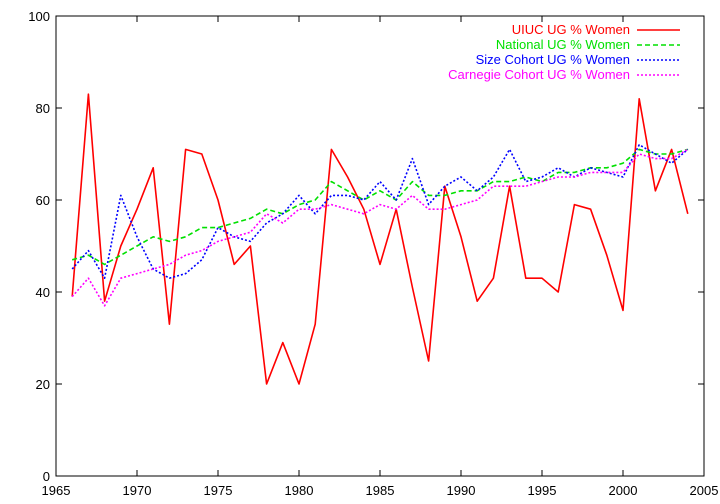 Image resolution: width=720 pixels, height=504 pixels. What do you see at coordinates (461, 490) in the screenshot?
I see `x-tick-label: 1990` at bounding box center [461, 490].